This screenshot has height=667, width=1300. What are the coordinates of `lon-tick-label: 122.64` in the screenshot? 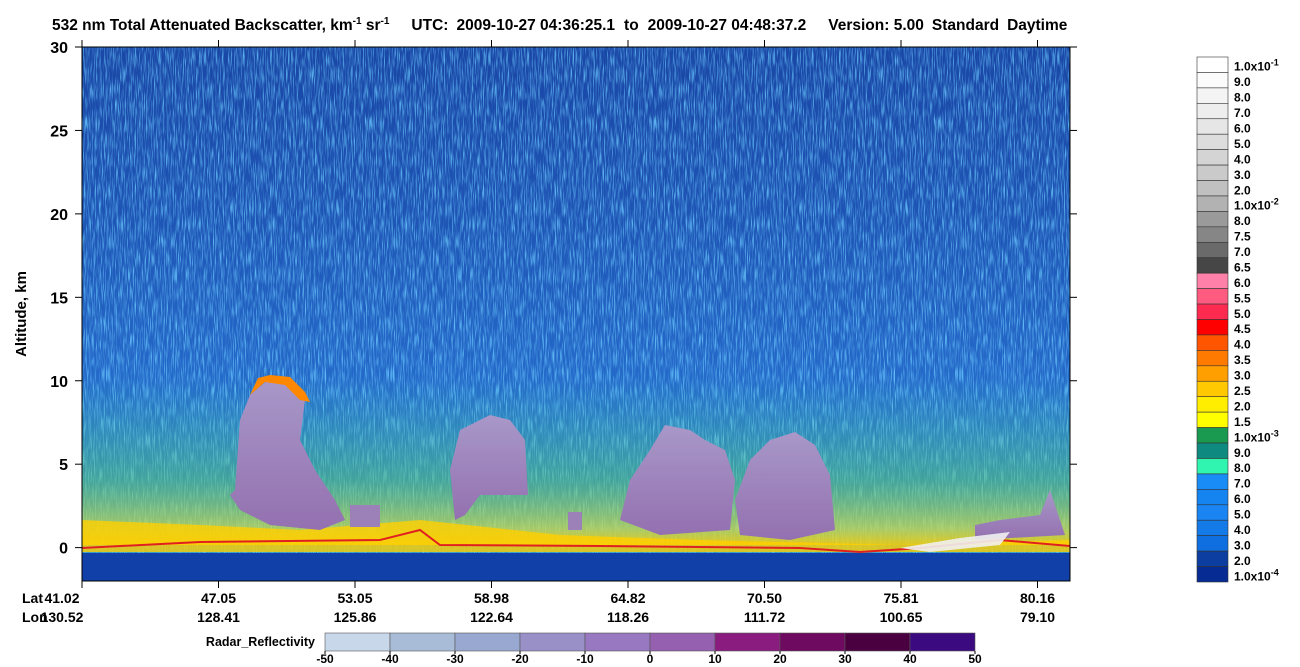 It's located at (491, 617).